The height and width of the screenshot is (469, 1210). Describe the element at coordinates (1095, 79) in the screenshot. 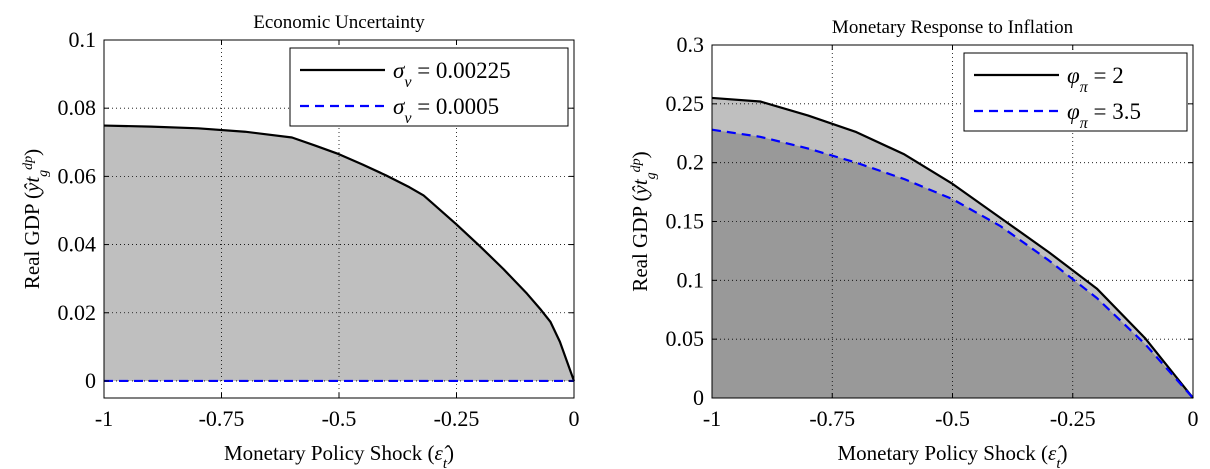

I see `legend-label-0: φπ = 2` at that location.